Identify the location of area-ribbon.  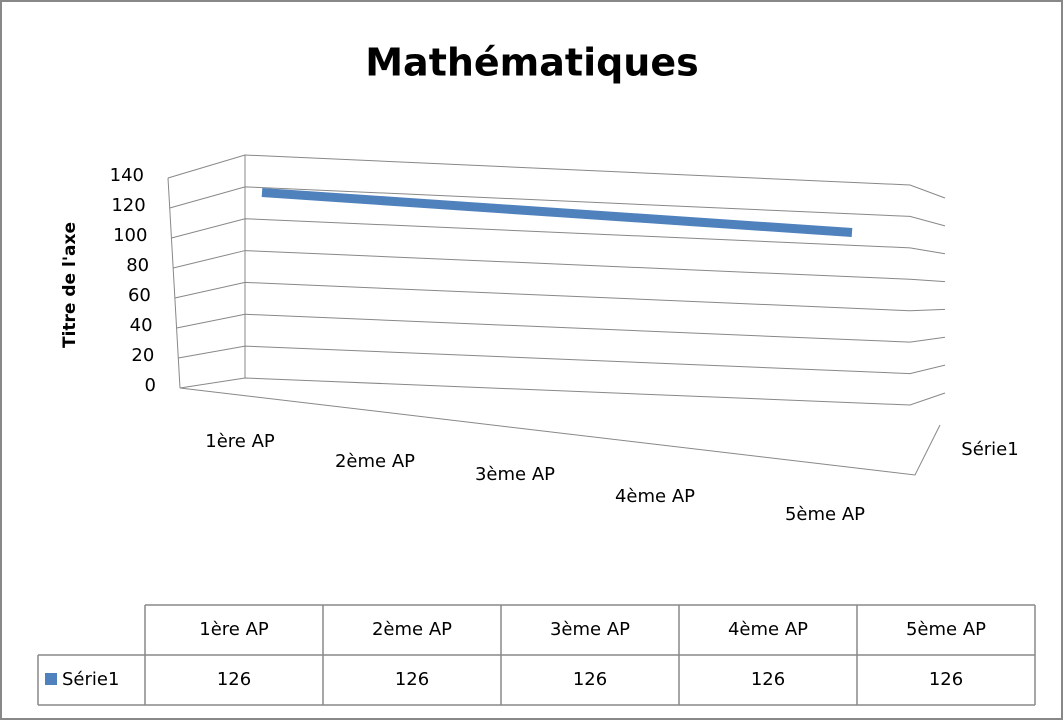
(557, 212).